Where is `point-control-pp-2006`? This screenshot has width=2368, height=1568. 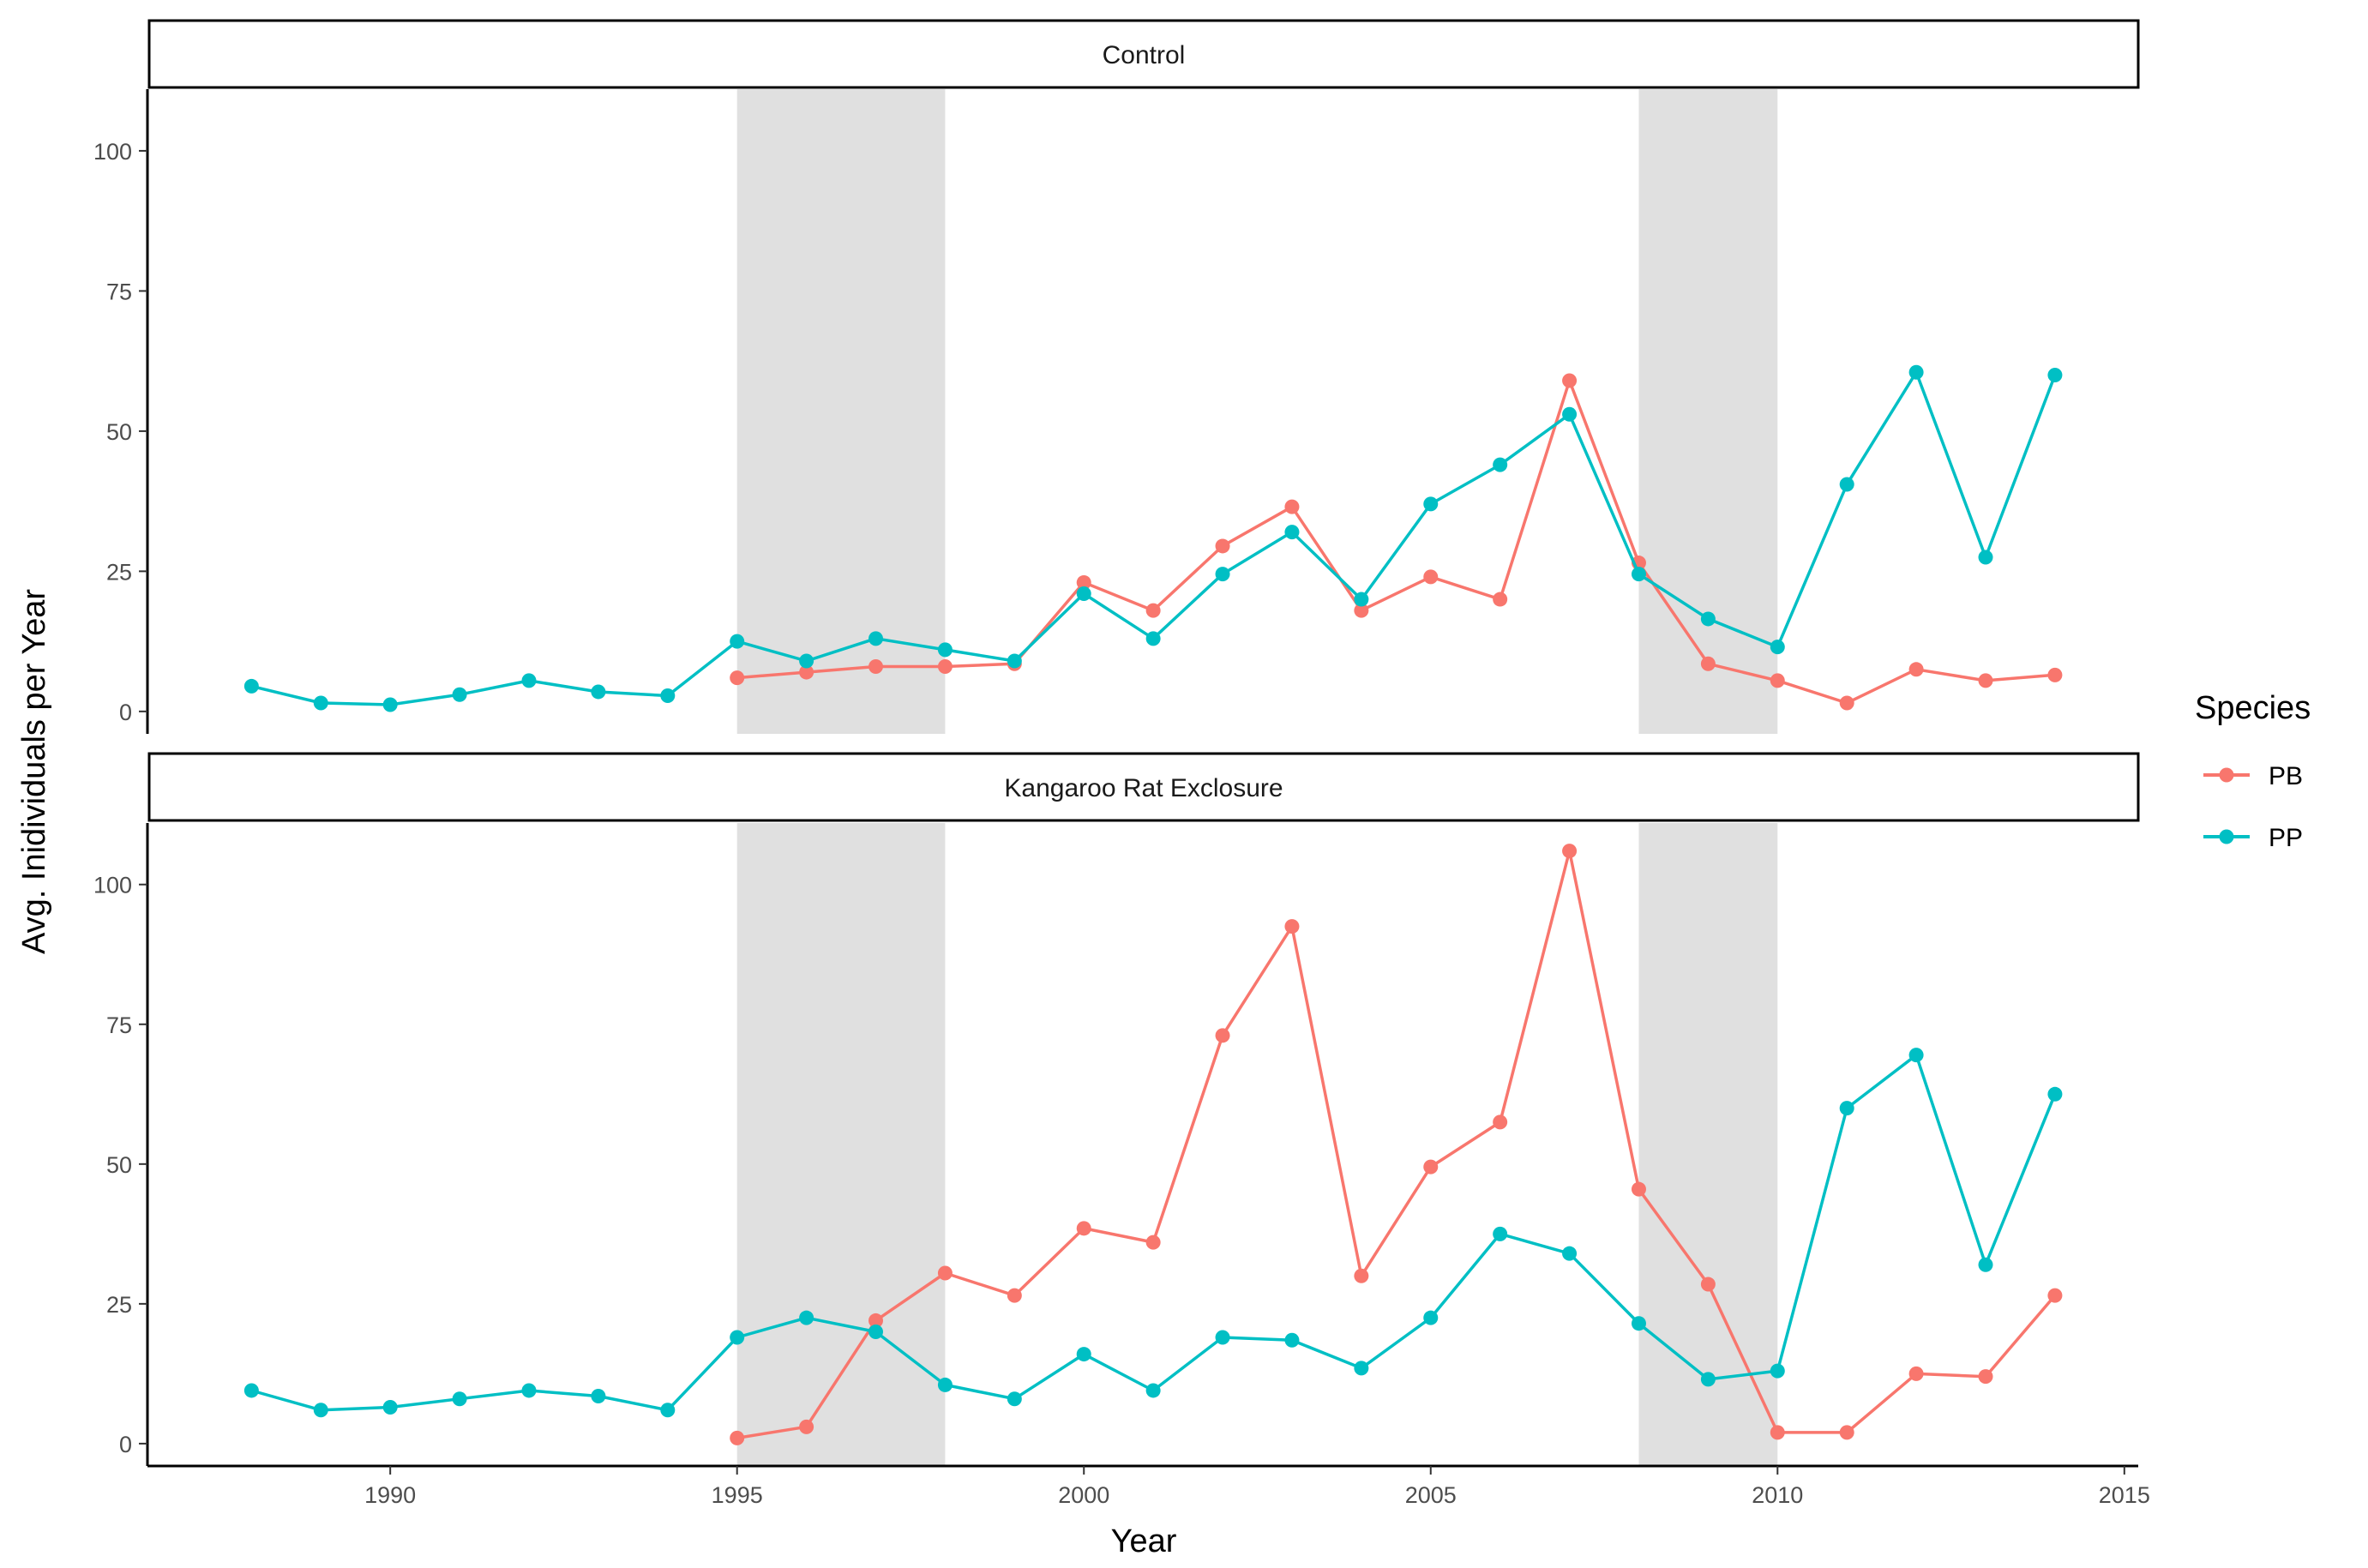 point-control-pp-2006 is located at coordinates (1500, 464).